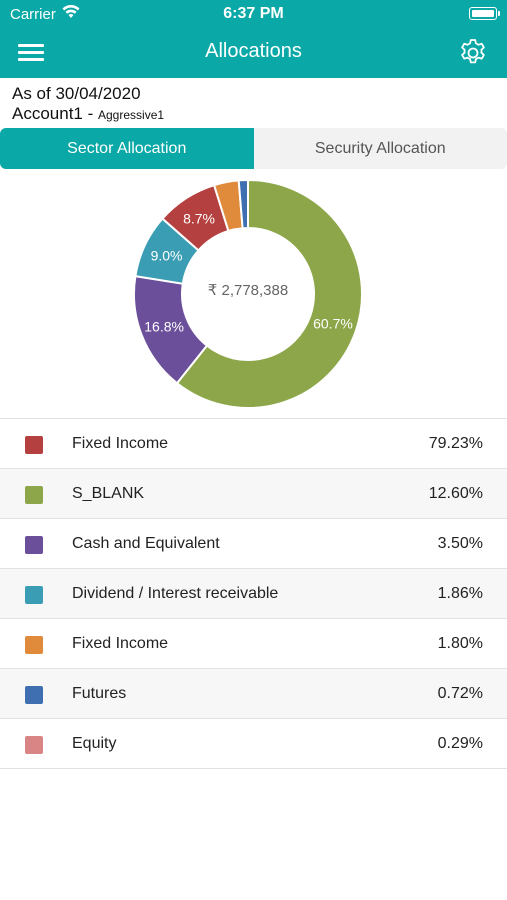 The width and height of the screenshot is (507, 900). I want to click on hamburger-menu-icon, so click(31, 53).